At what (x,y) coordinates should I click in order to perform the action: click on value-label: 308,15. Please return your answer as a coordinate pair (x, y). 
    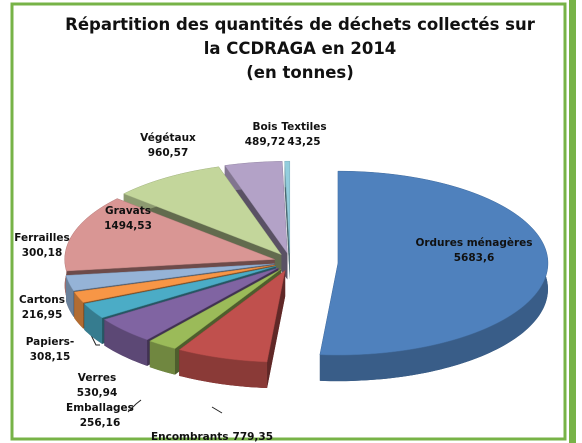
    Looking at the image, I should click on (50, 357).